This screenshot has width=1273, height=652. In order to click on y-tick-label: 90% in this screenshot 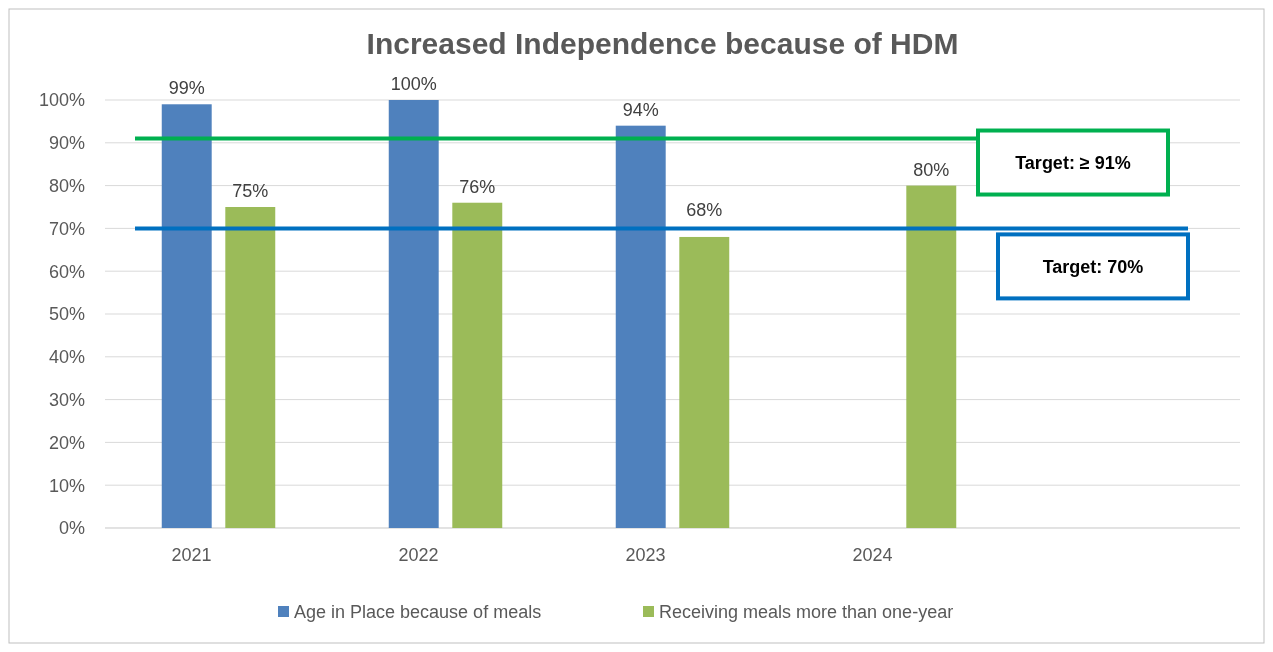, I will do `click(66, 143)`.